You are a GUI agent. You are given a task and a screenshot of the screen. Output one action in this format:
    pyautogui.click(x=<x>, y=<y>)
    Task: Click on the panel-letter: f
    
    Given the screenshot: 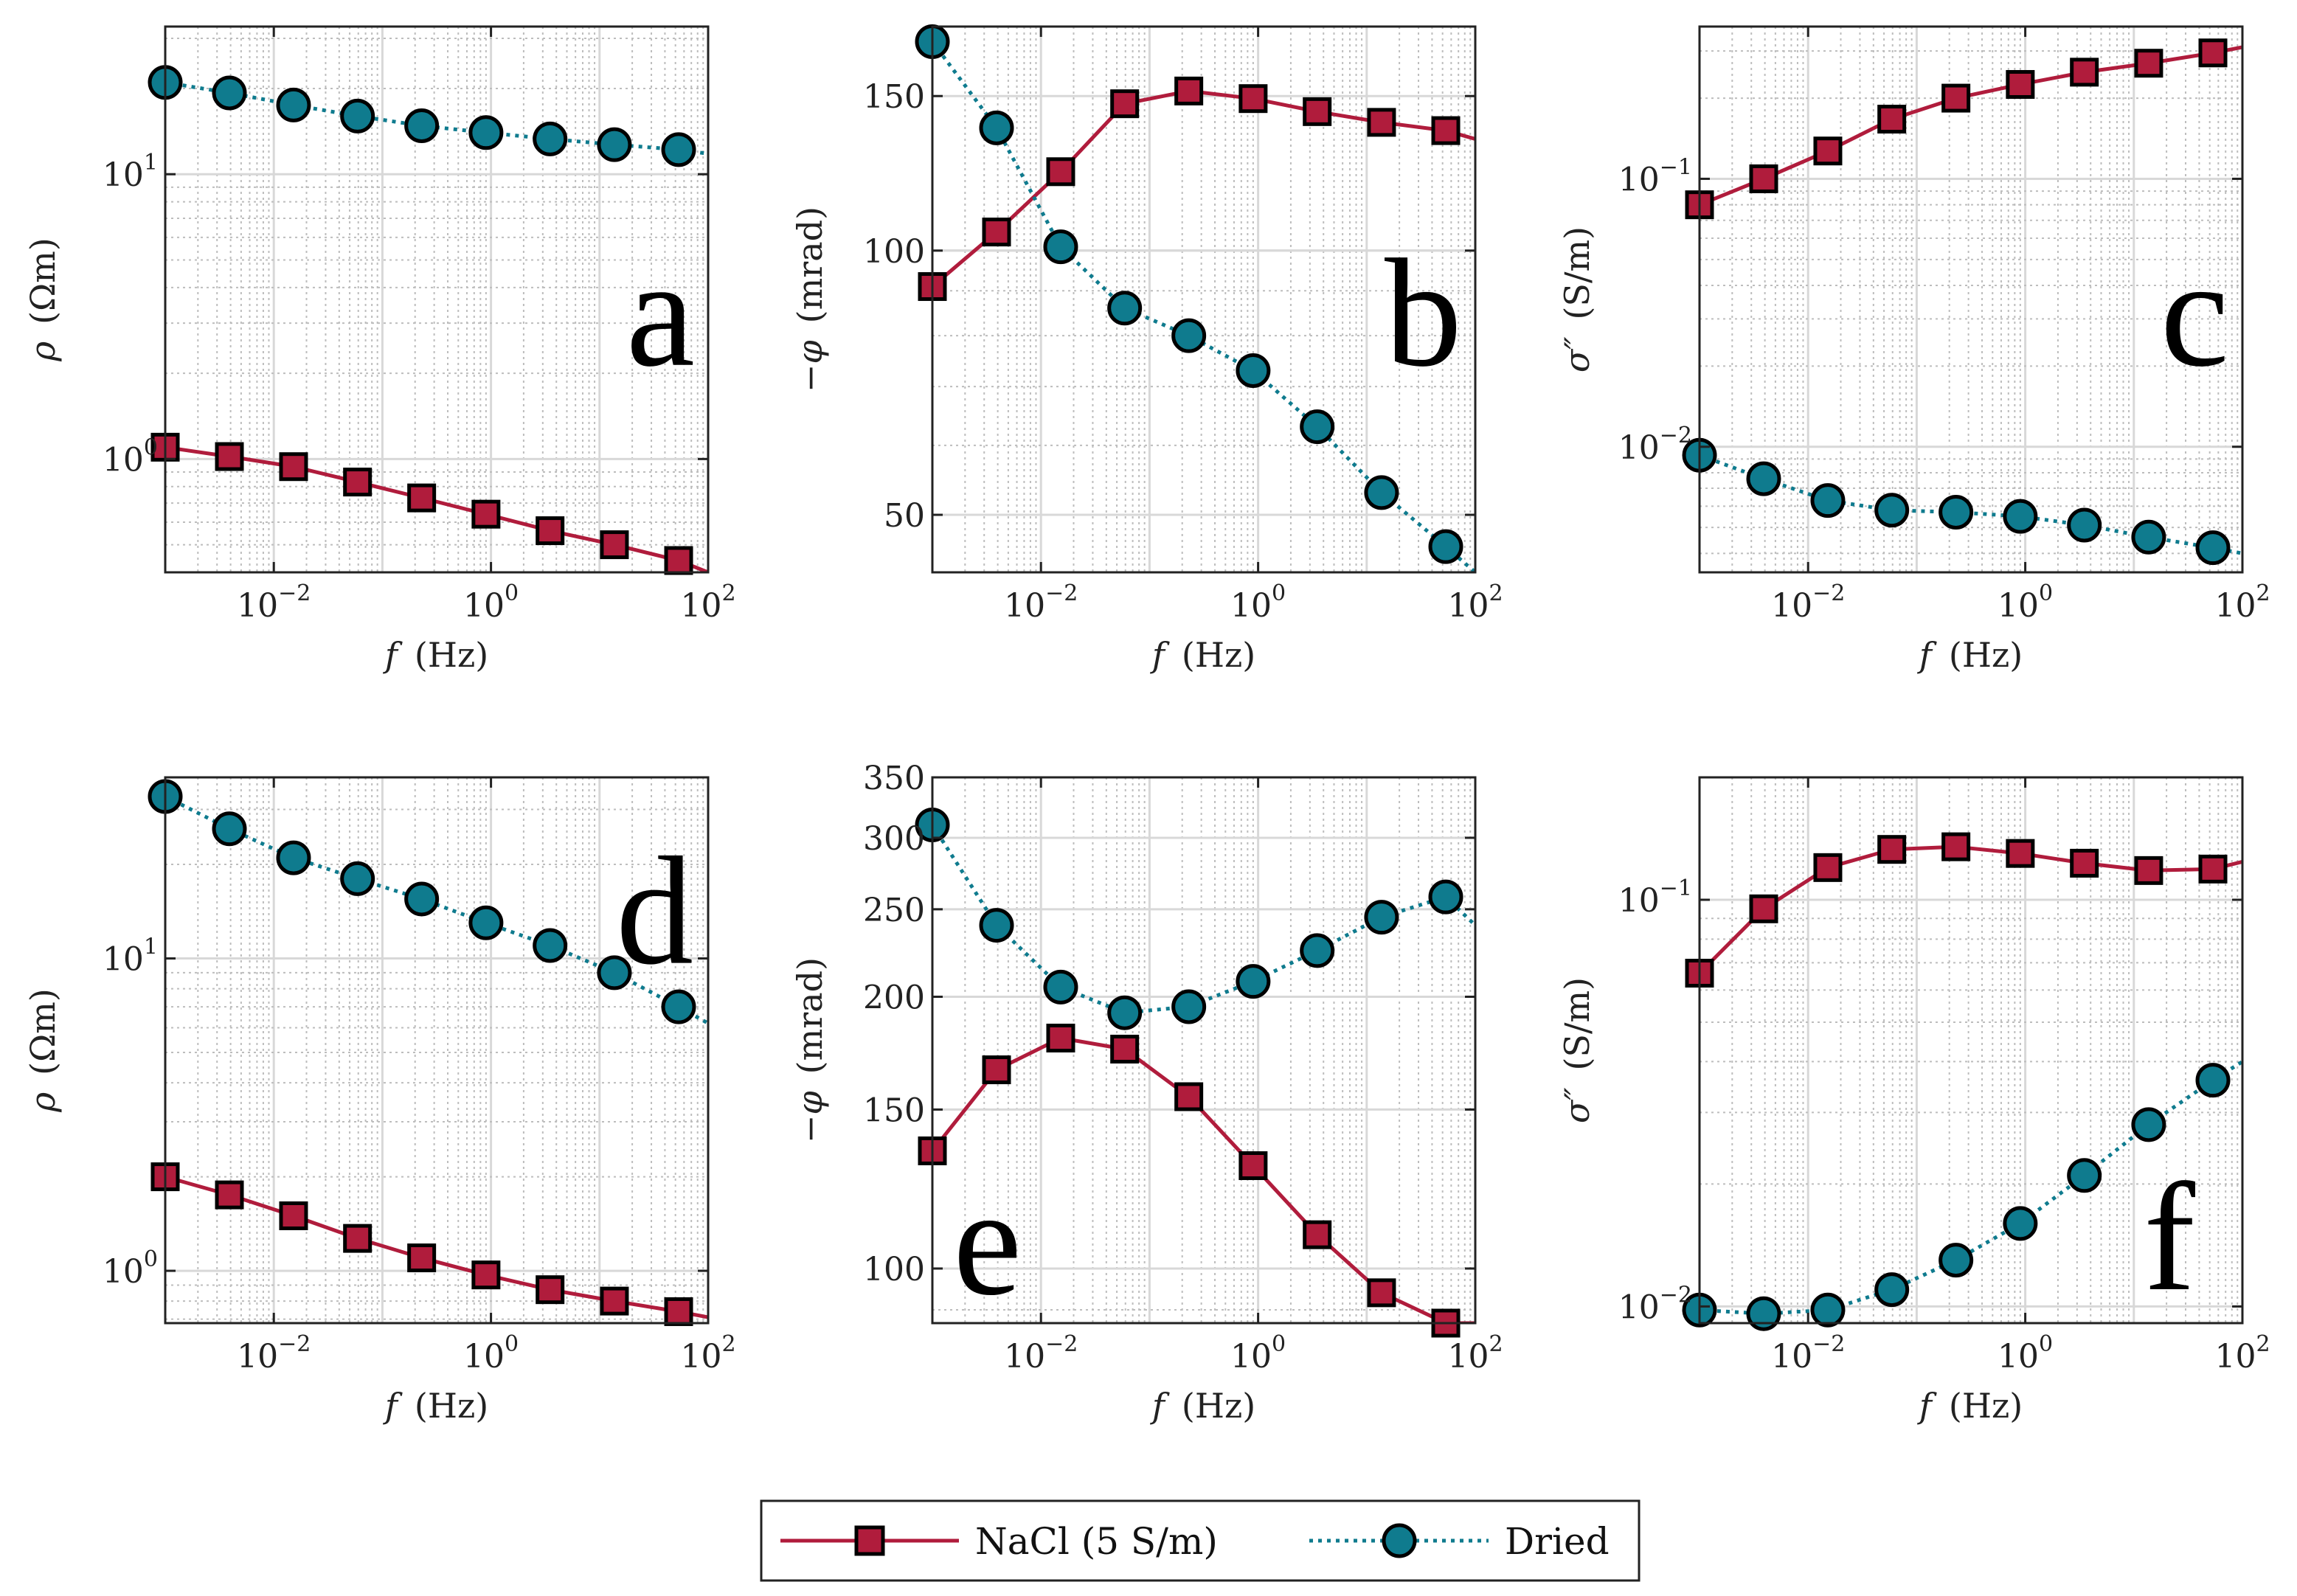 What is the action you would take?
    pyautogui.click(x=2169, y=1237)
    